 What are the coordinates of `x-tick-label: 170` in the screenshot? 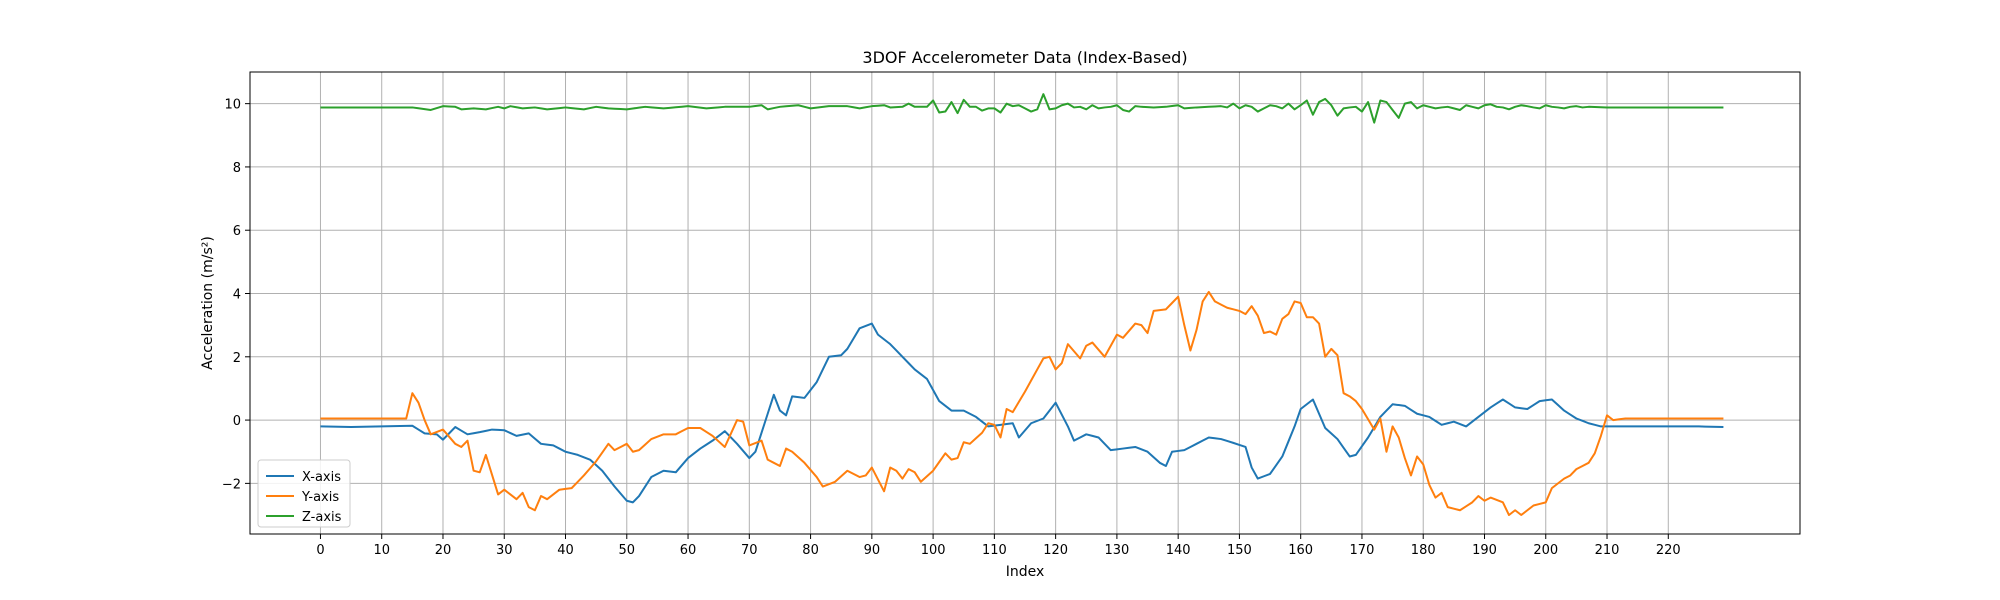 It's located at (1362, 550).